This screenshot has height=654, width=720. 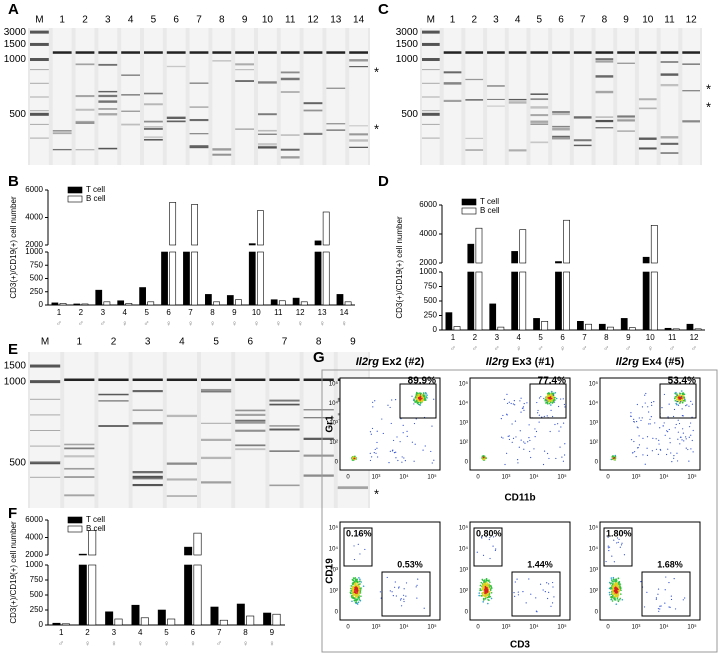 I want to click on x-tick-label: 4, so click(x=518, y=337).